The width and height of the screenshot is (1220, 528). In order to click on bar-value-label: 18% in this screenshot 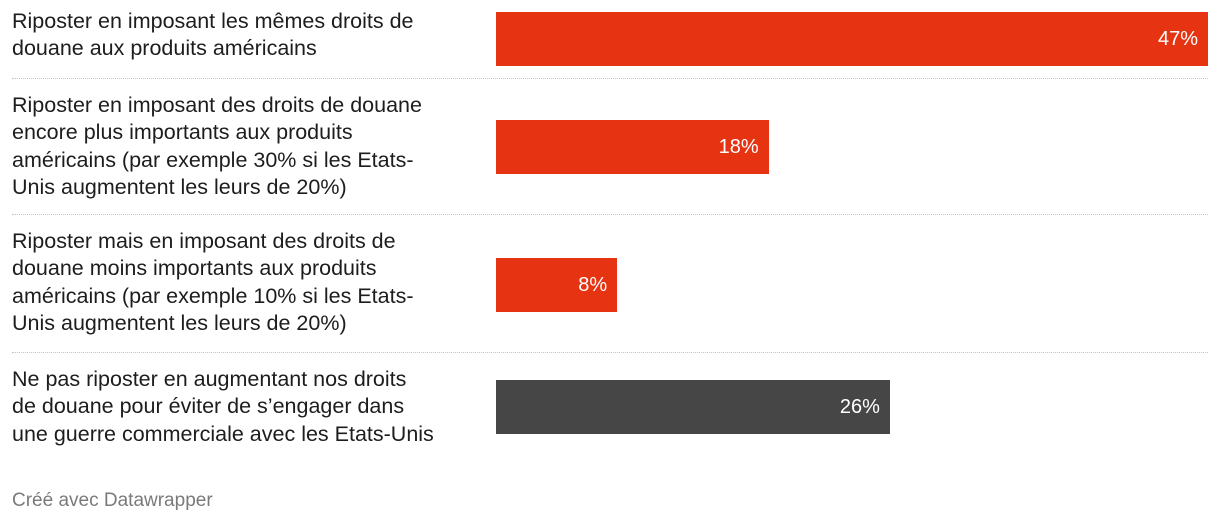, I will do `click(738, 147)`.